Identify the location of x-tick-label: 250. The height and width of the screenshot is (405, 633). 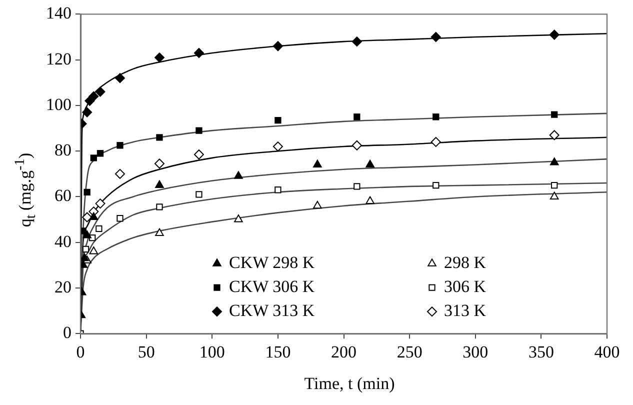
(409, 352).